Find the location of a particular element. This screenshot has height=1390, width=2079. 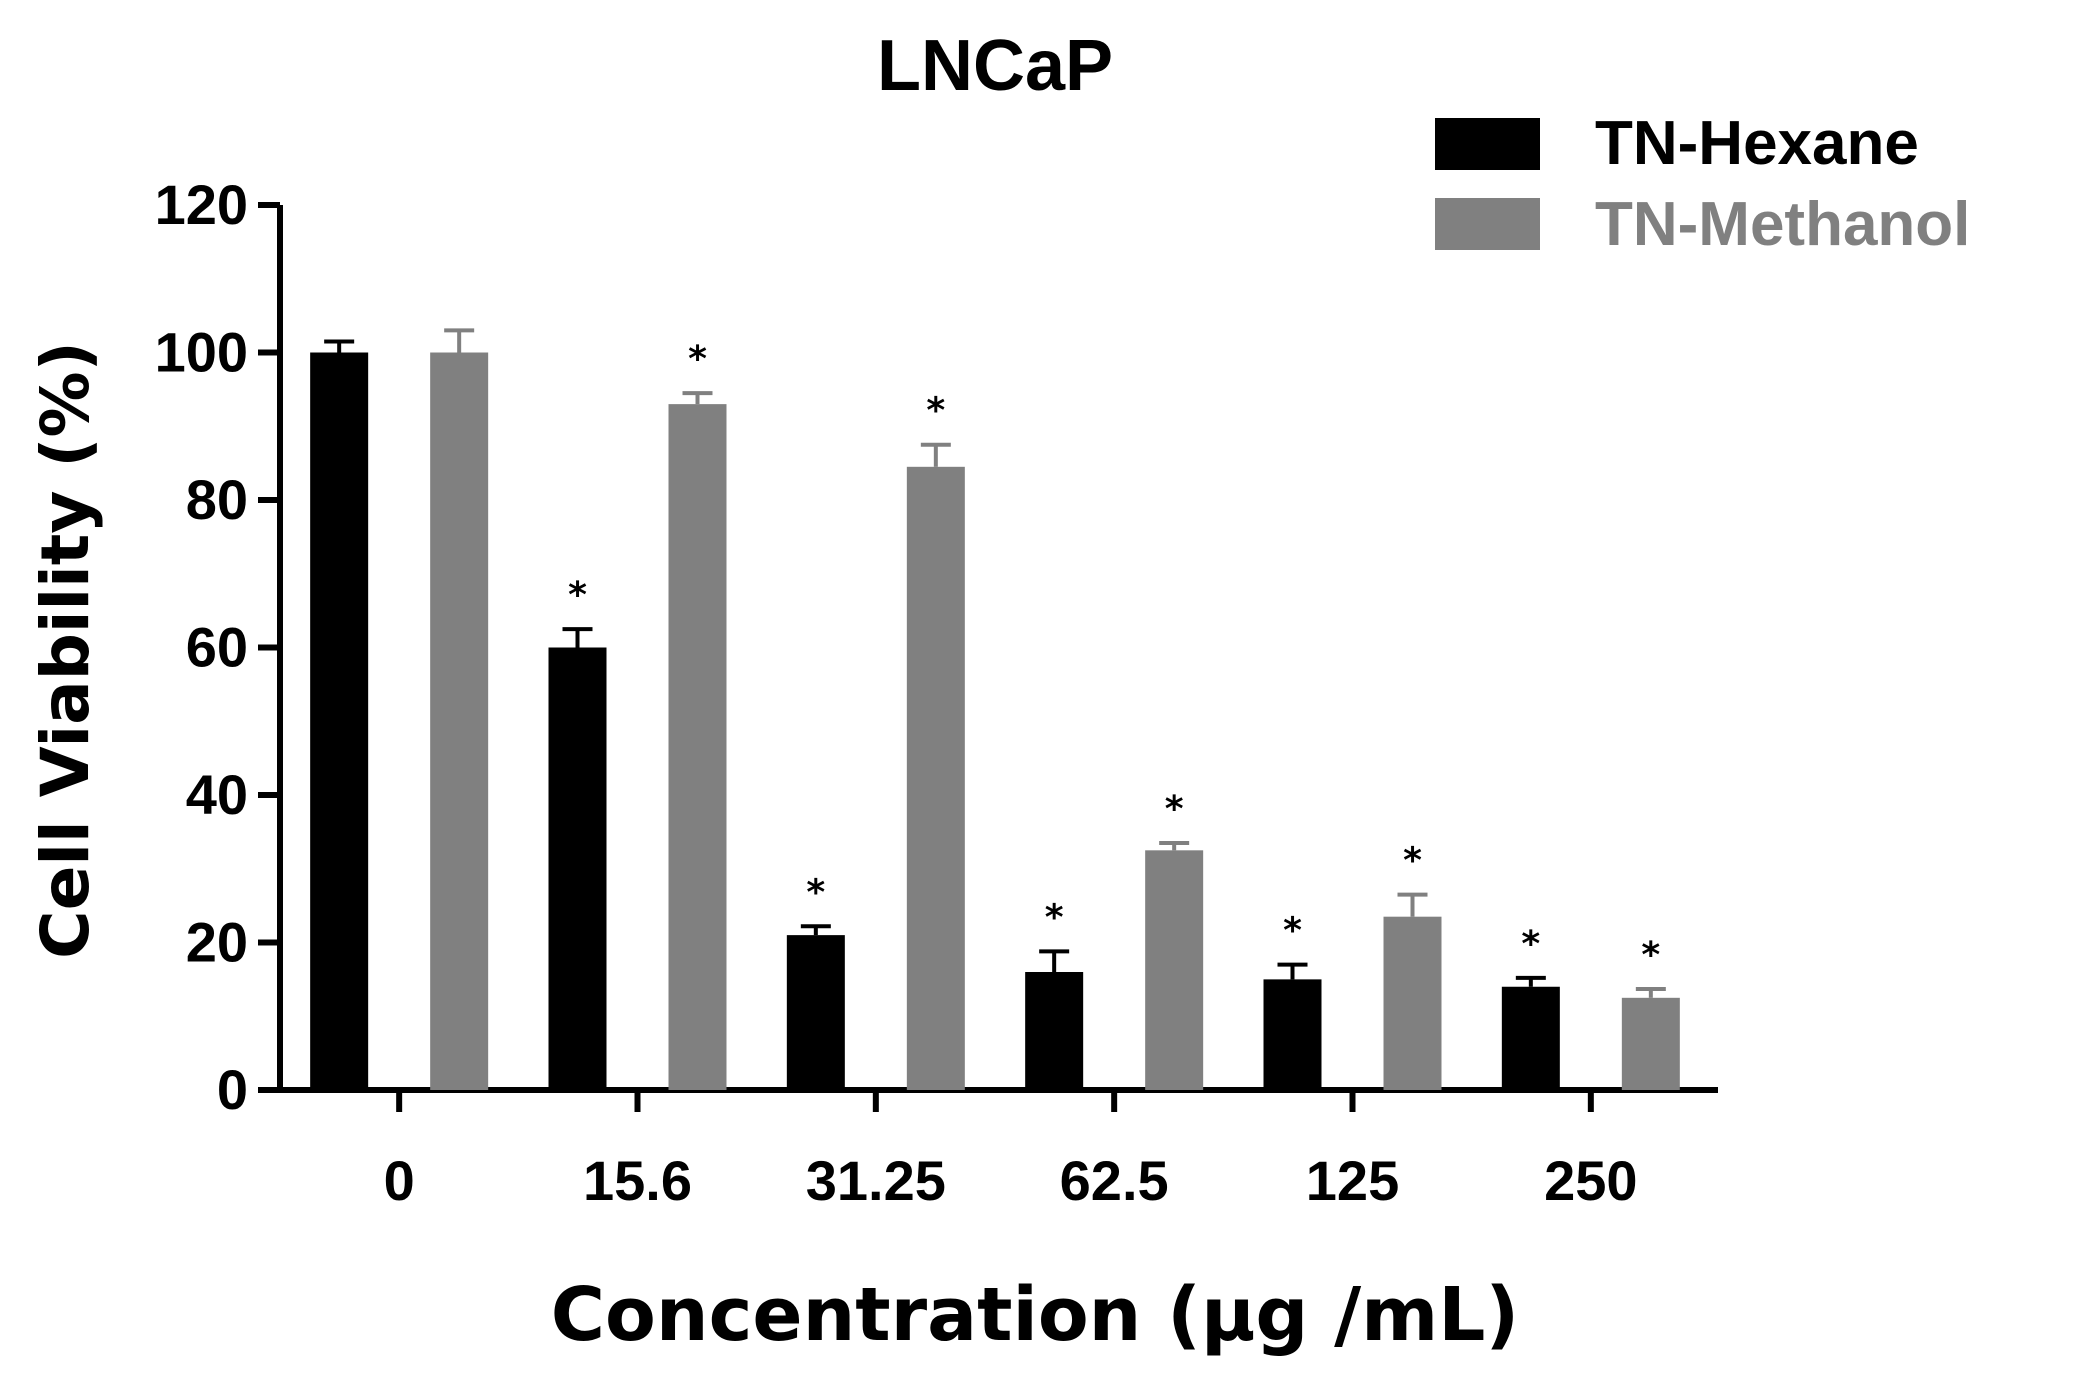

legend-swatch-hexane is located at coordinates (1487, 144).